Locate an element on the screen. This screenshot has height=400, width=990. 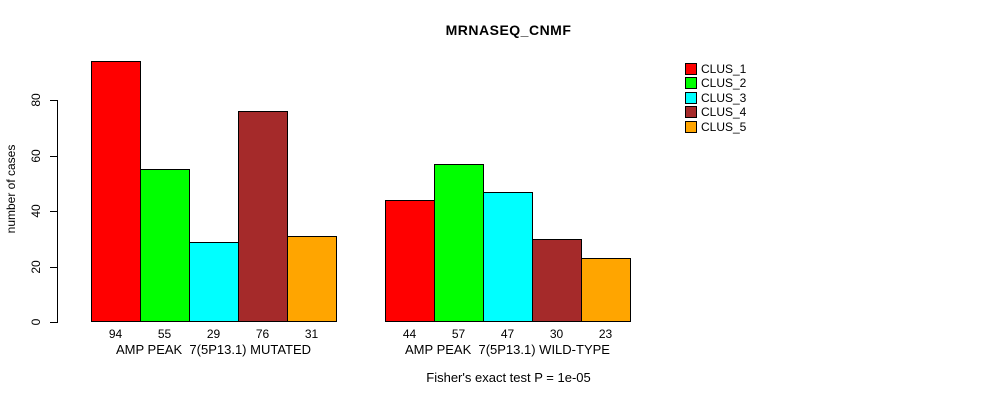
bar-value-clus_3-mutated: 29 is located at coordinates (213, 334).